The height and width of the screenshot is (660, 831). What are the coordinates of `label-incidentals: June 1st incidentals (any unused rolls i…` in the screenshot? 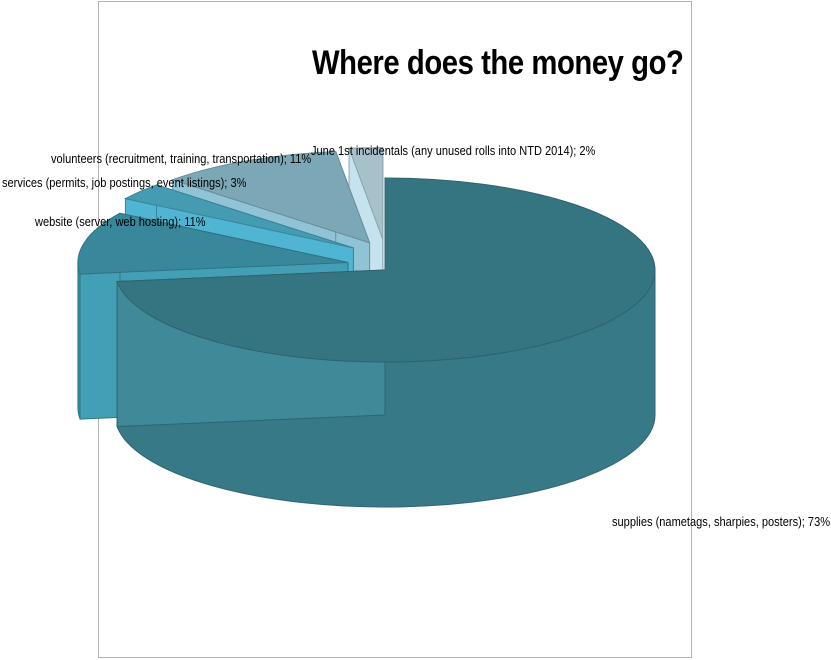 It's located at (453, 150).